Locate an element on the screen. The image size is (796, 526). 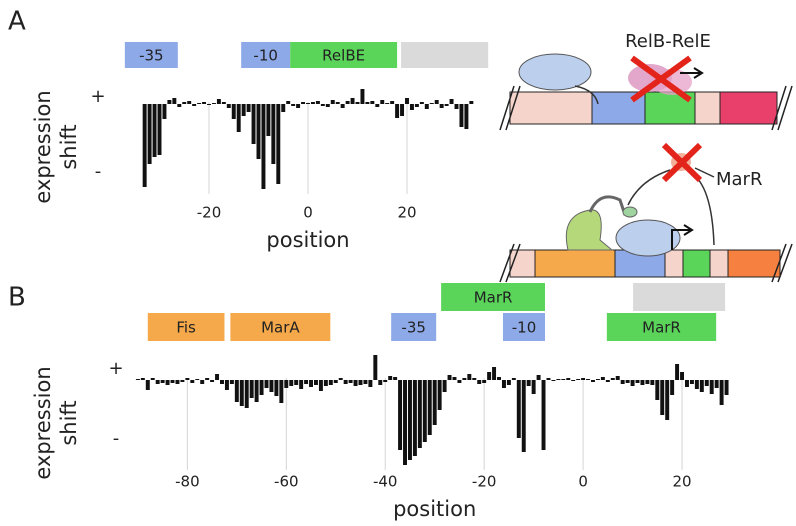
y-tick-label: - is located at coordinates (116, 438).